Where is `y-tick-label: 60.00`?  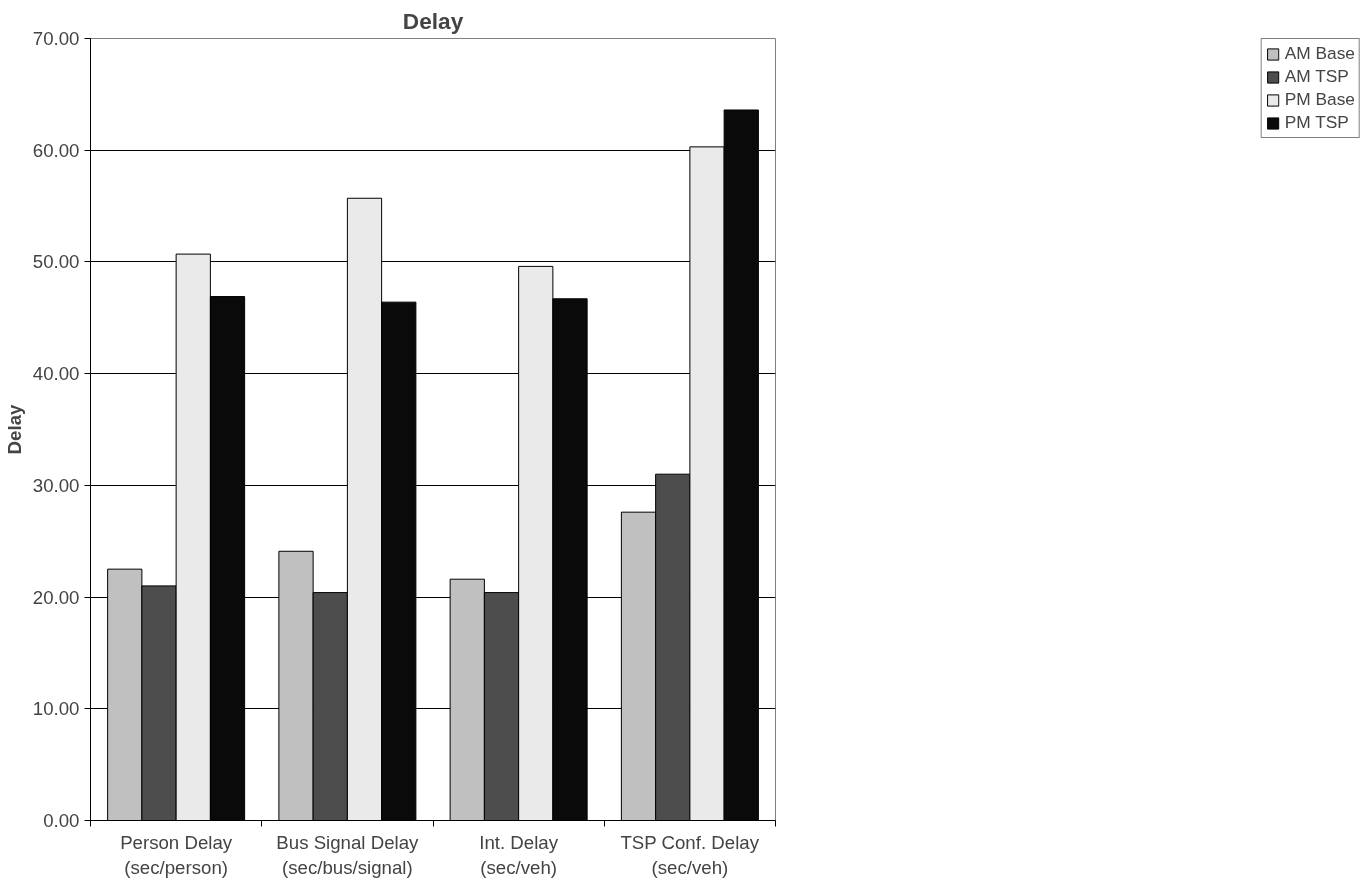
y-tick-label: 60.00 is located at coordinates (56, 150).